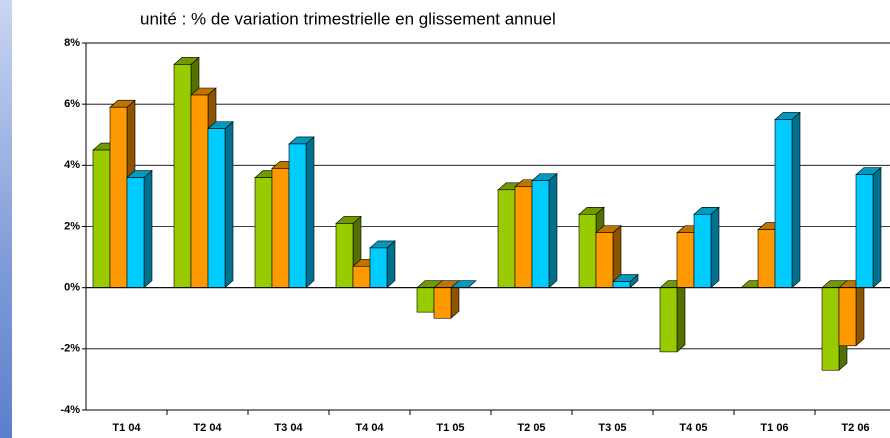  What do you see at coordinates (369, 428) in the screenshot?
I see `x-tick-label: T4 04` at bounding box center [369, 428].